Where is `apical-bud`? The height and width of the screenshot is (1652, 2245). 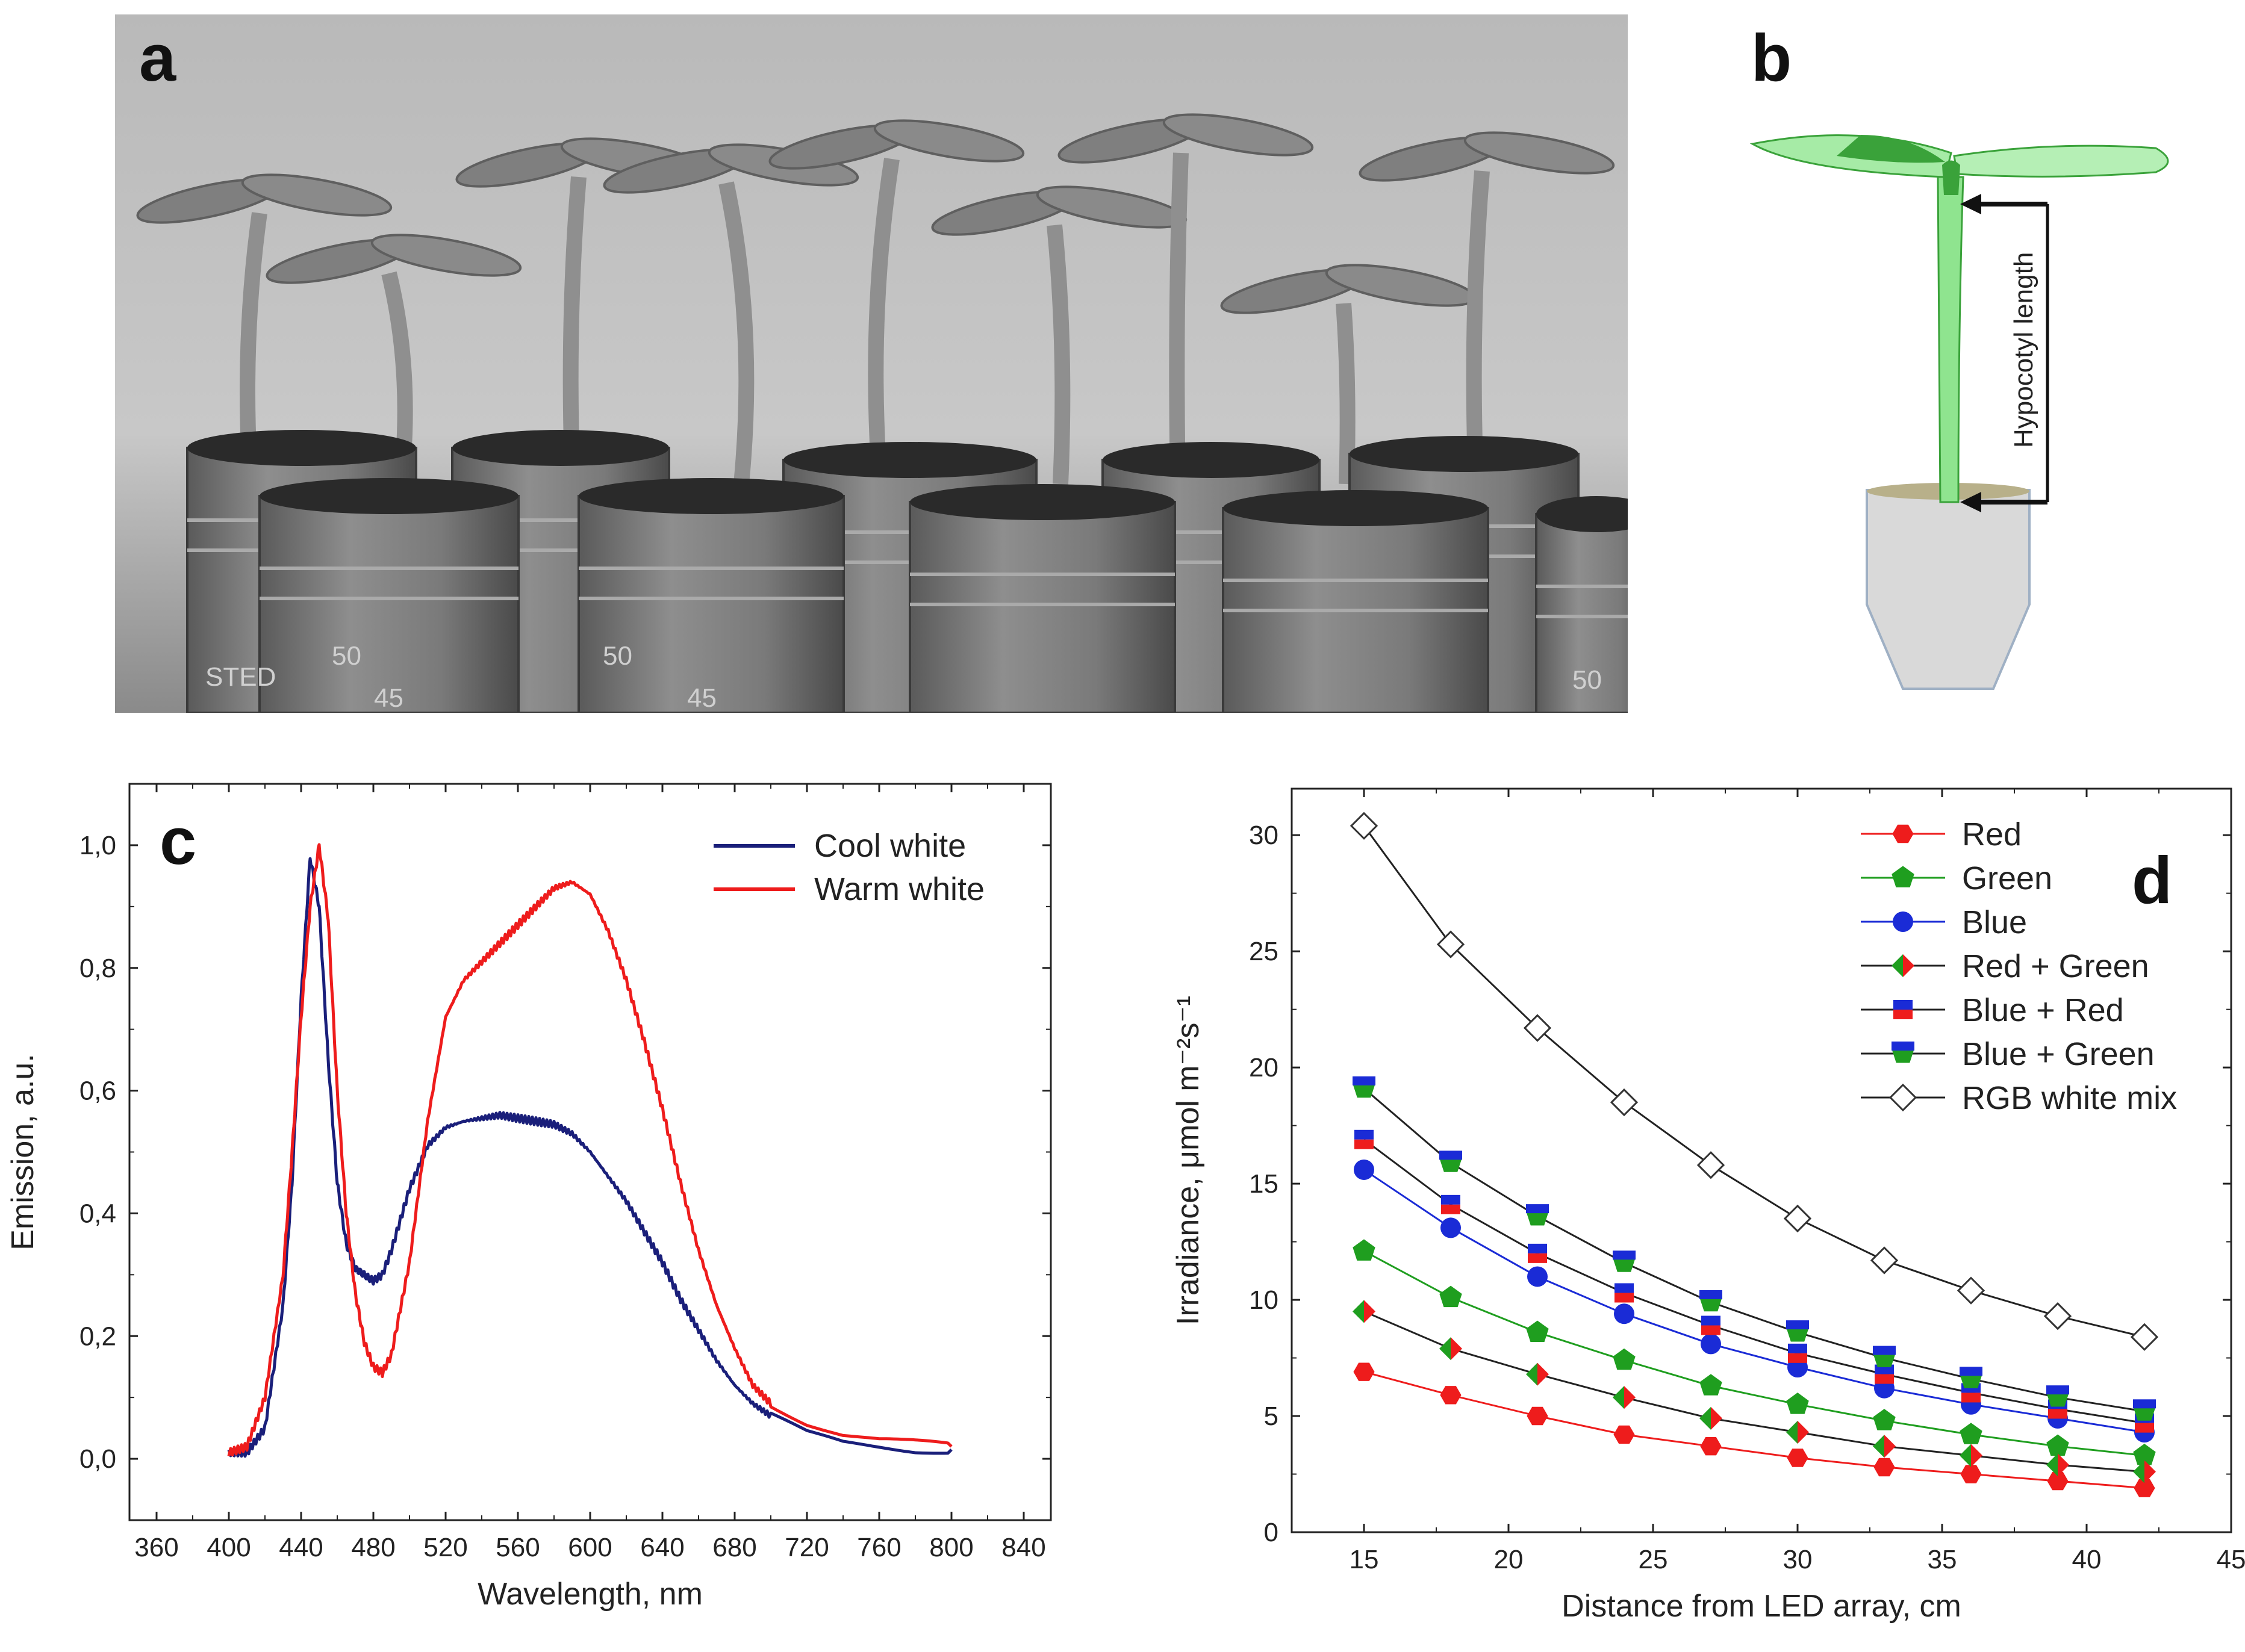
apical-bud is located at coordinates (1951, 177).